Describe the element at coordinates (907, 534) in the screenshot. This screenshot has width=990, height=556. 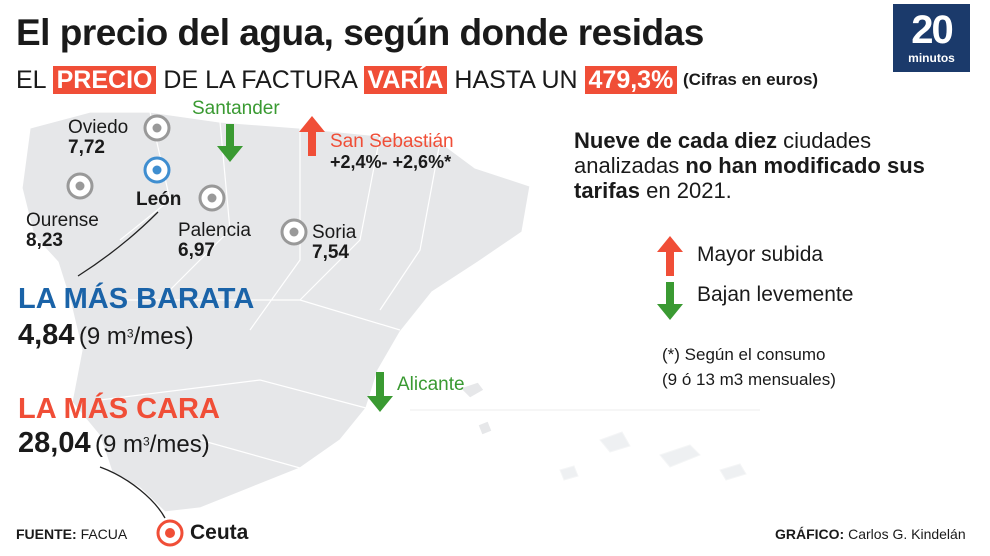
I see `credit-value: Carlos G. Kindelán` at that location.